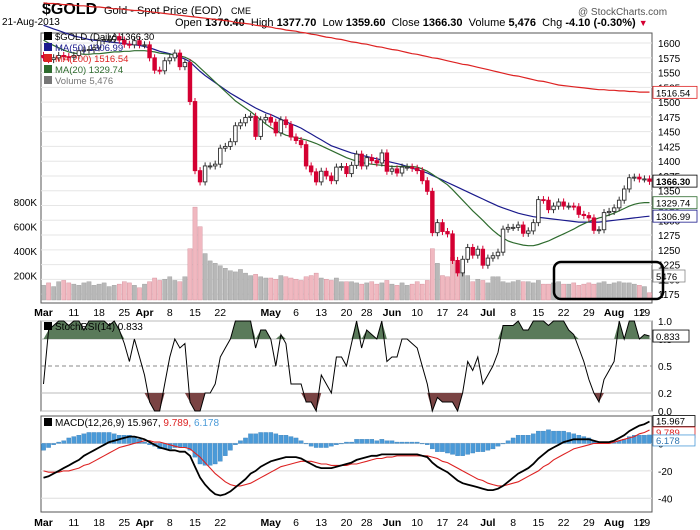 The image size is (700, 530). I want to click on x-tick-label: 6, so click(296, 313).